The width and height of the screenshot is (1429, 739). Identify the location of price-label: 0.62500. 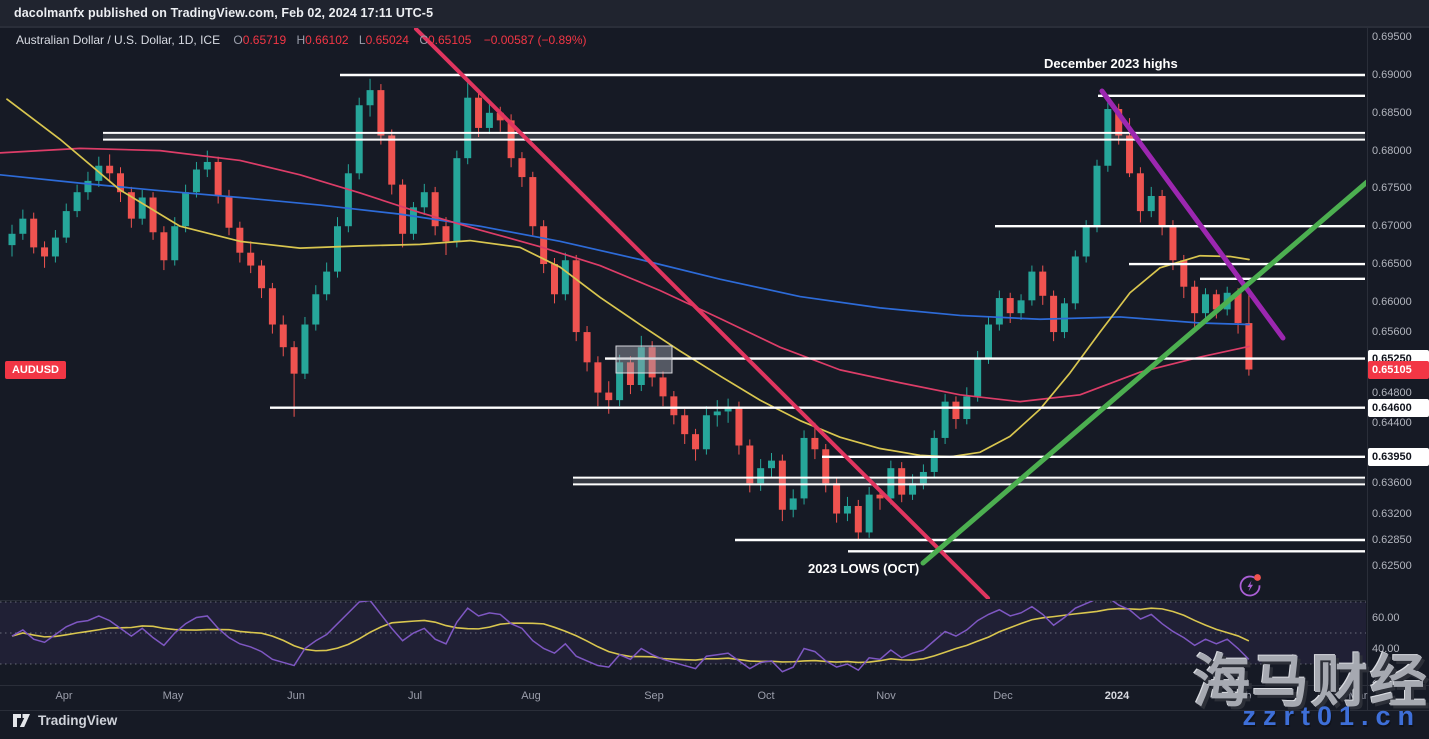
(1392, 566).